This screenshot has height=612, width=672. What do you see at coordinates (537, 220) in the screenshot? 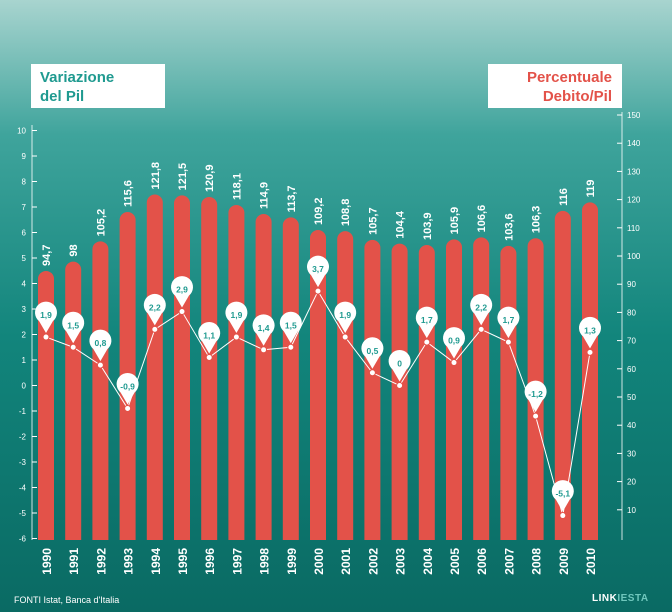
I see `debt-value-label: 106,3` at bounding box center [537, 220].